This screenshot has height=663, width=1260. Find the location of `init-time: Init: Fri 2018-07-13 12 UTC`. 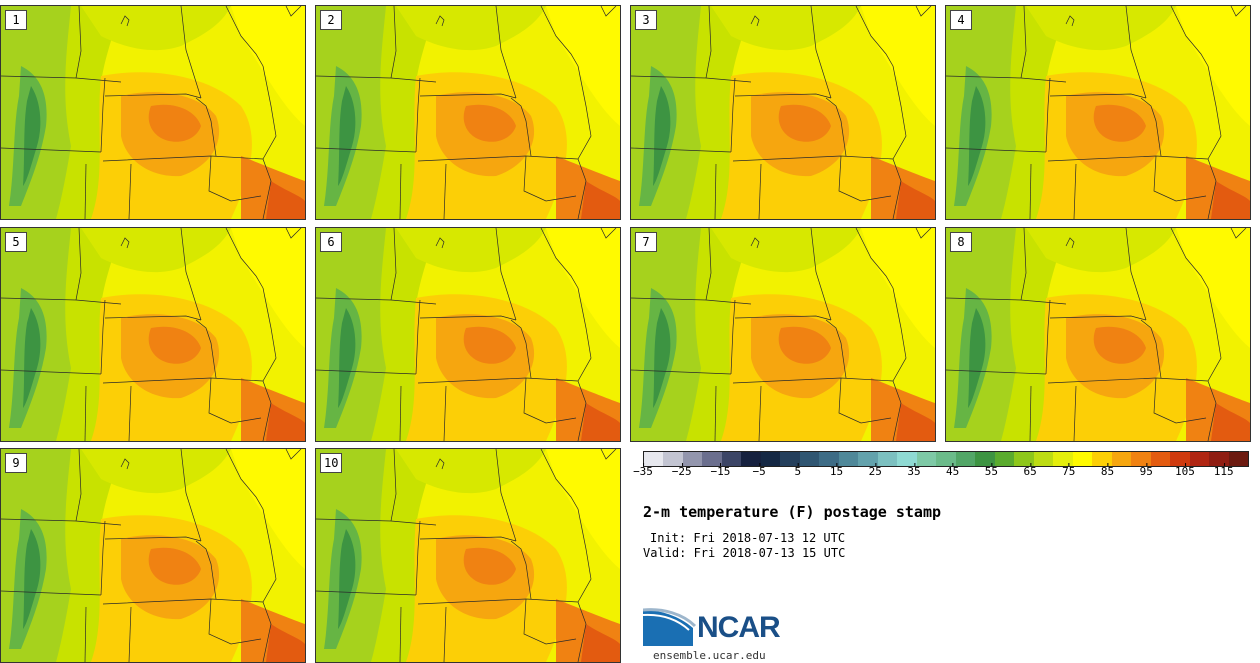

init-time: Init: Fri 2018-07-13 12 UTC is located at coordinates (748, 538).